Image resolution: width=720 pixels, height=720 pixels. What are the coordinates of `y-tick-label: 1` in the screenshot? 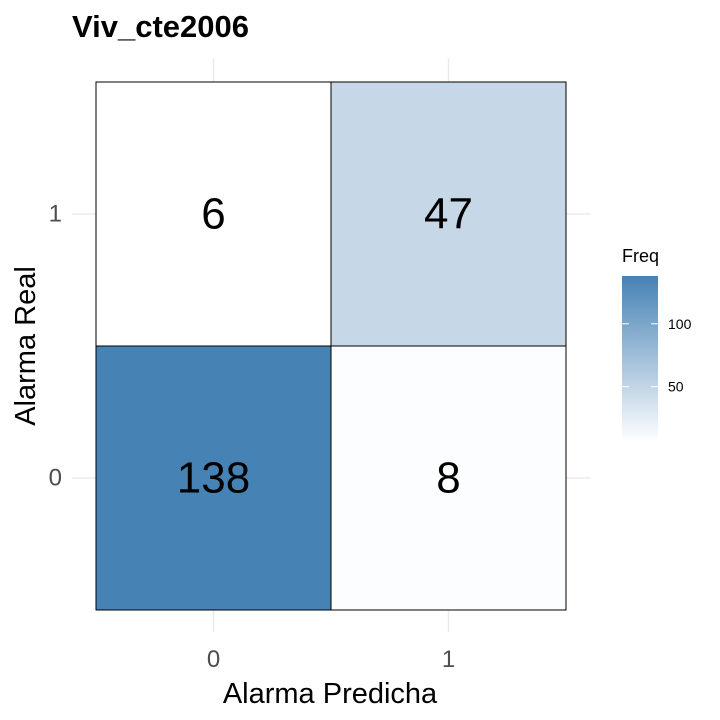 It's located at (55, 214).